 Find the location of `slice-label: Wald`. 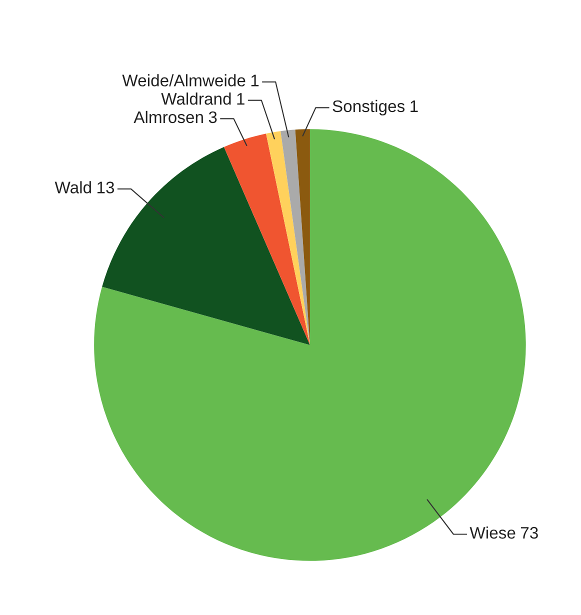

slice-label: Wald is located at coordinates (72, 187).